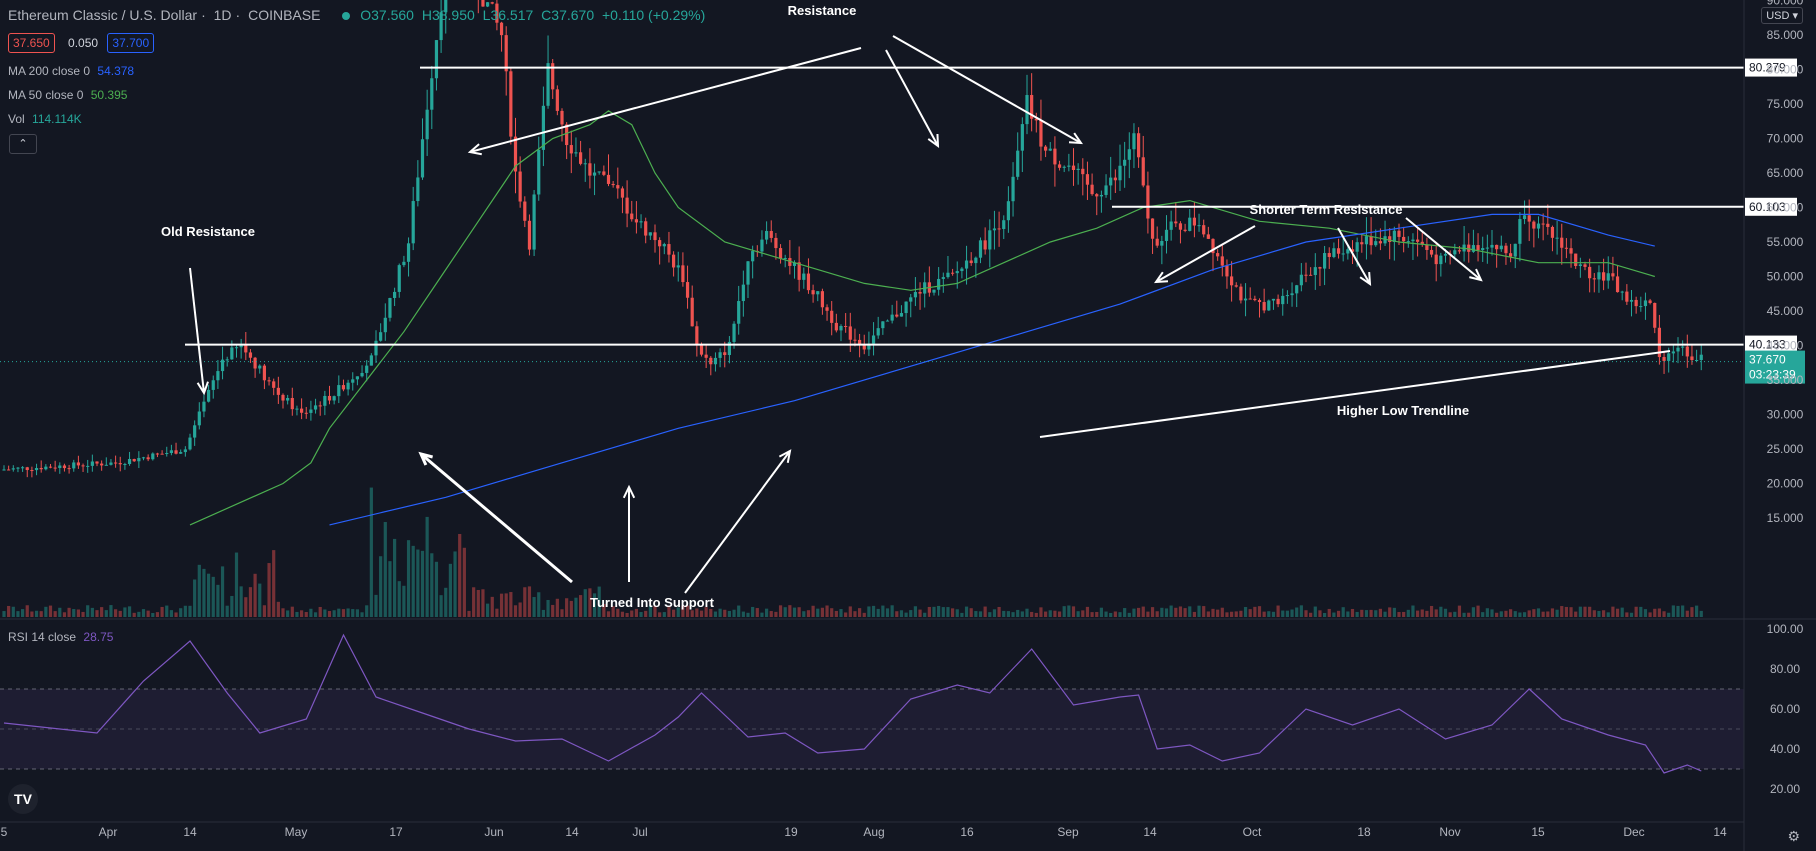  I want to click on settings-gear-icon: ⚙, so click(1793, 836).